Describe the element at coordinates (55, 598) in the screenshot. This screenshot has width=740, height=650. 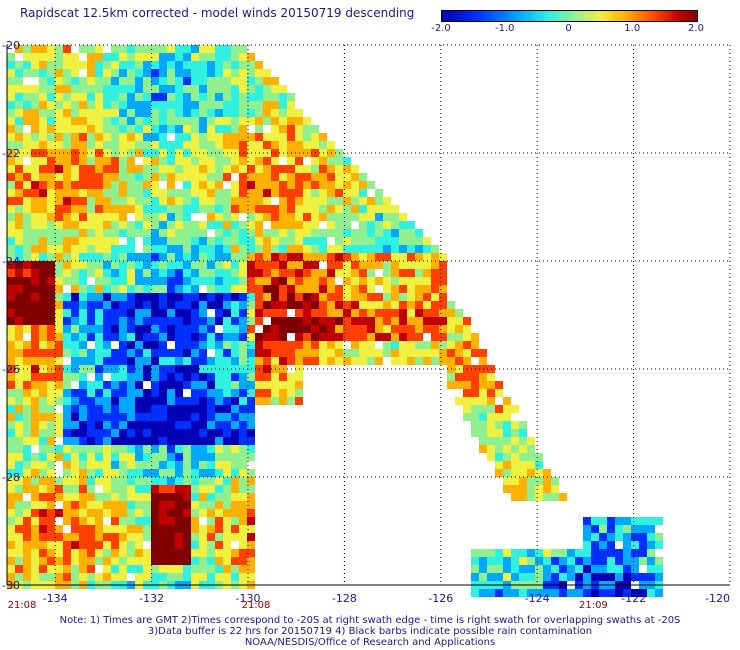
I see `lon-tick-label: -134` at that location.